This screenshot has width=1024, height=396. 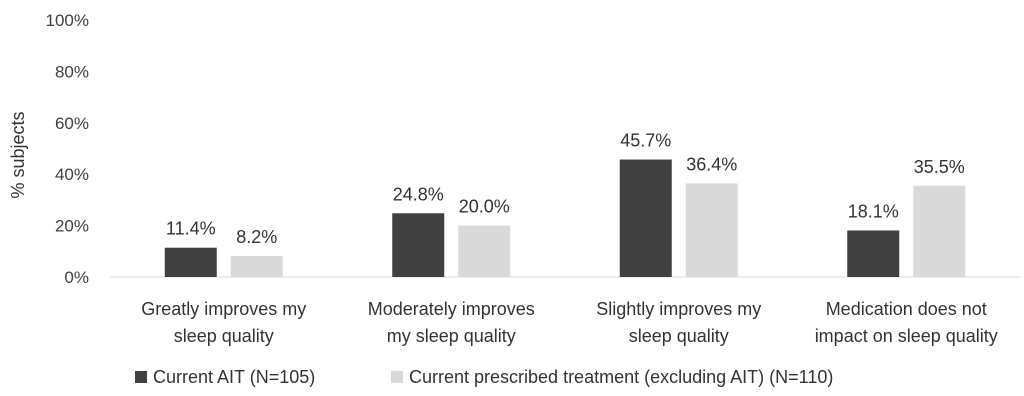 I want to click on y-tick-label: 40%, so click(x=72, y=174).